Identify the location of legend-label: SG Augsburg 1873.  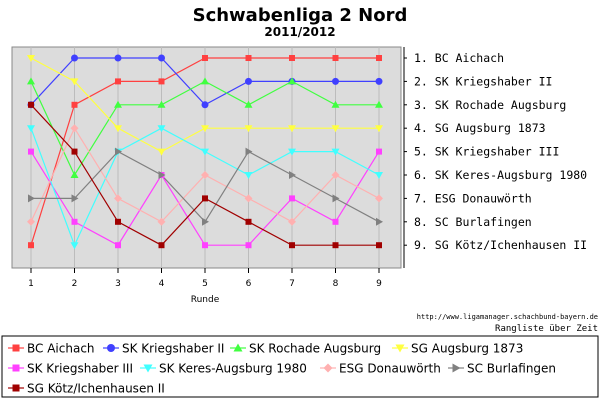
(467, 349).